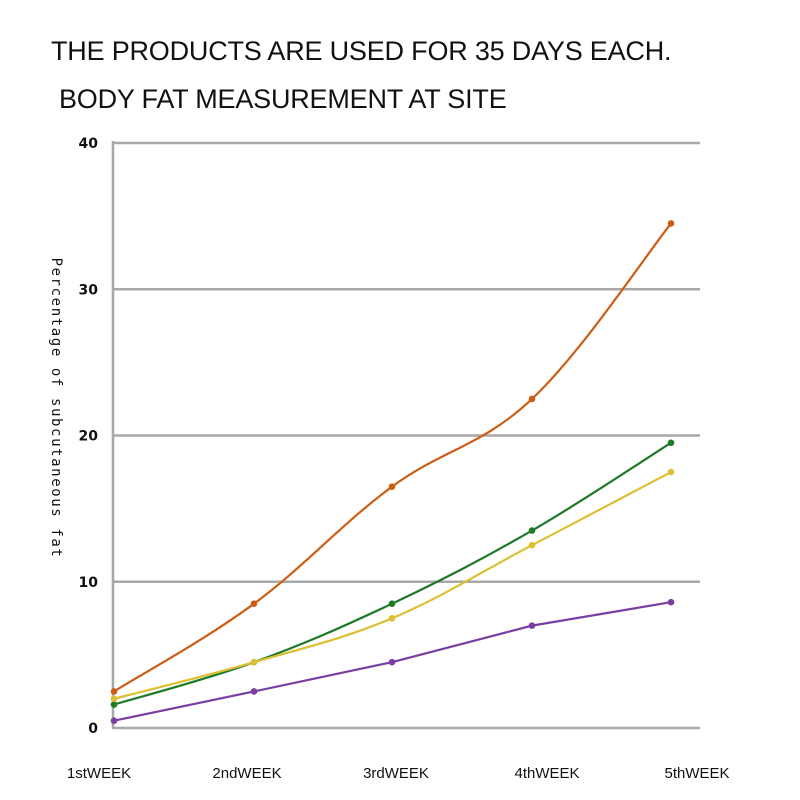  Describe the element at coordinates (89, 144) in the screenshot. I see `y-tick-label: 40` at that location.